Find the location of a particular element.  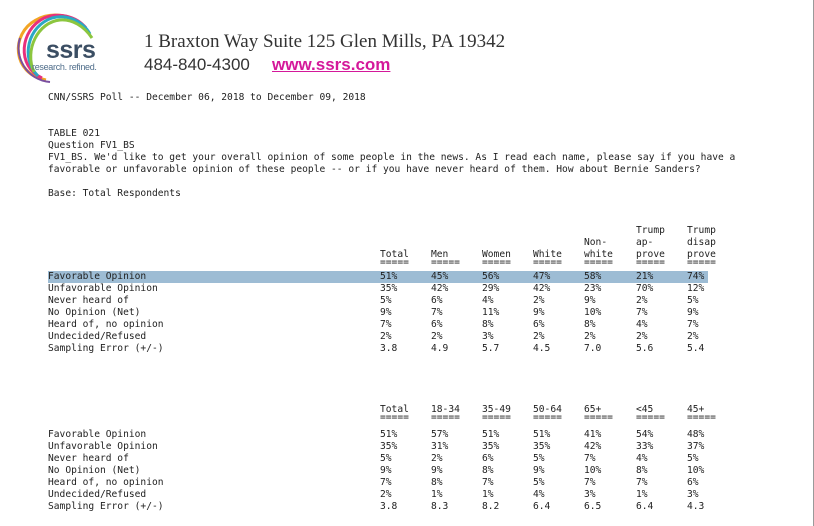

table-cell: 21% is located at coordinates (645, 276).